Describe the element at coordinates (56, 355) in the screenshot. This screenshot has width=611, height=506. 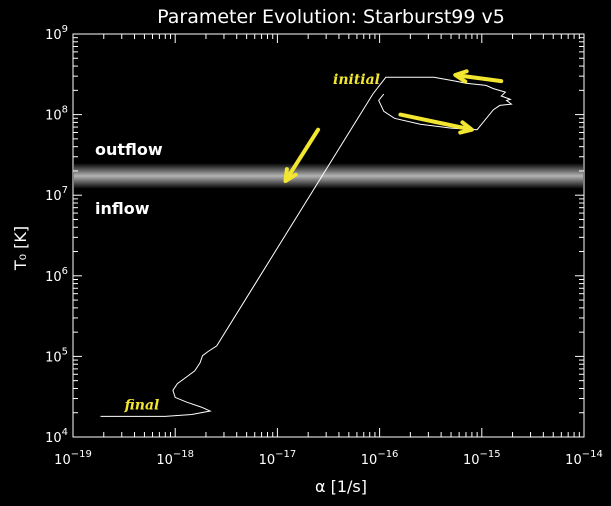
I see `y-tick-label: 10⁵` at that location.